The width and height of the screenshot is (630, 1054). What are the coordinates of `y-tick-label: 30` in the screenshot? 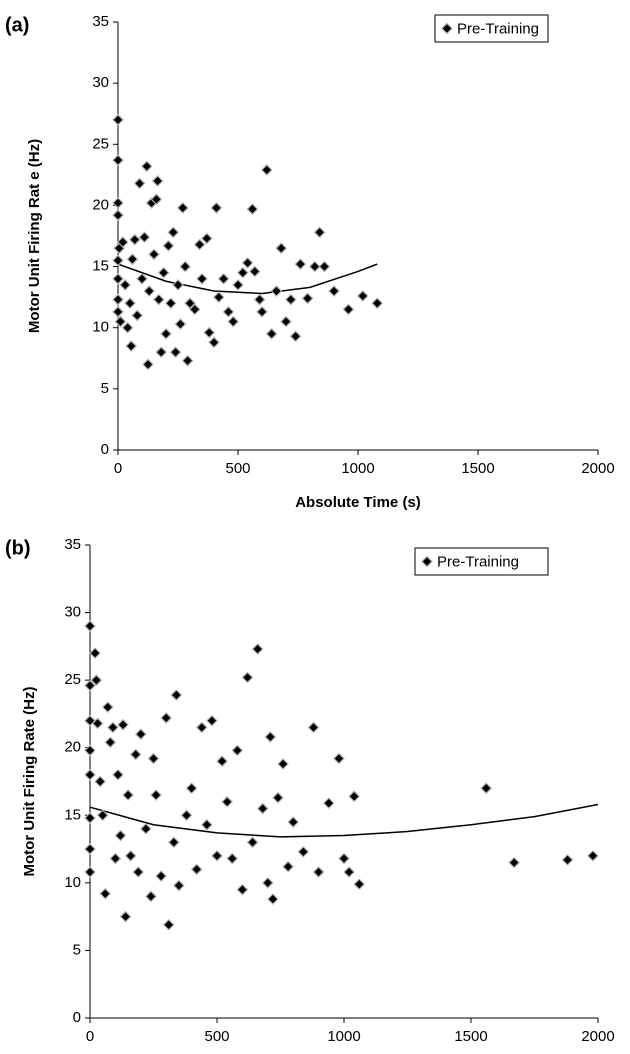 It's located at (72, 612).